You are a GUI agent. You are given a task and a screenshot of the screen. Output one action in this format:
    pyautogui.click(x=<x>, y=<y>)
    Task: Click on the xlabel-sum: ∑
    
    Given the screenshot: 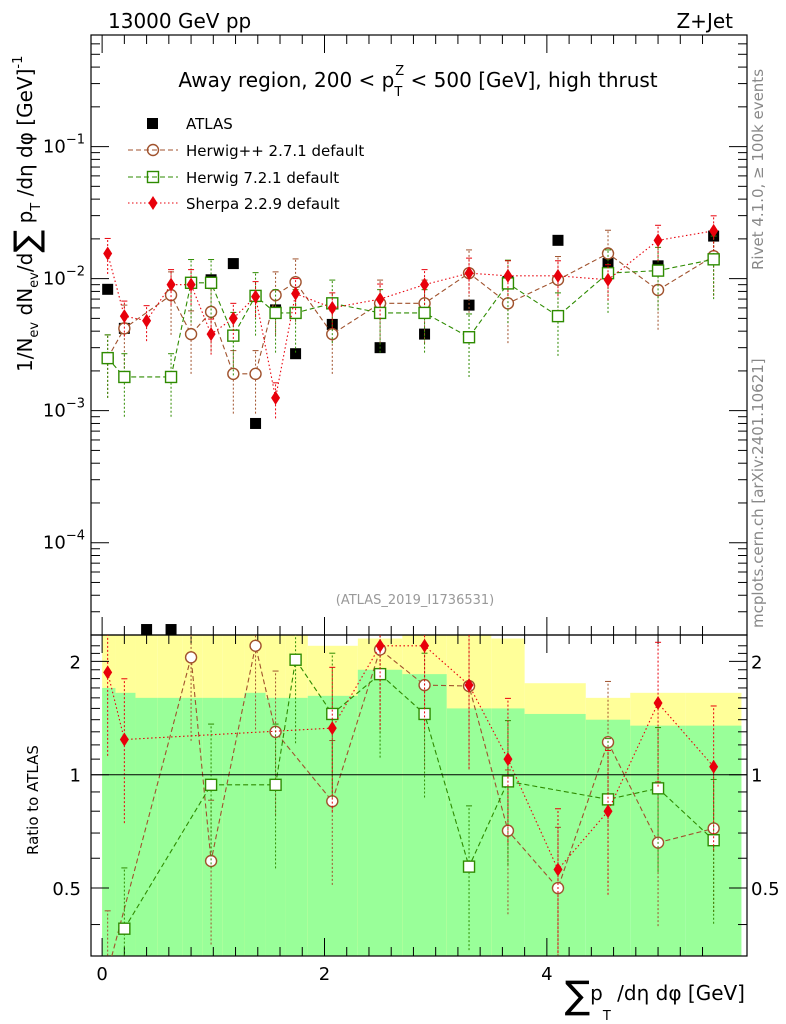 What is the action you would take?
    pyautogui.click(x=578, y=995)
    